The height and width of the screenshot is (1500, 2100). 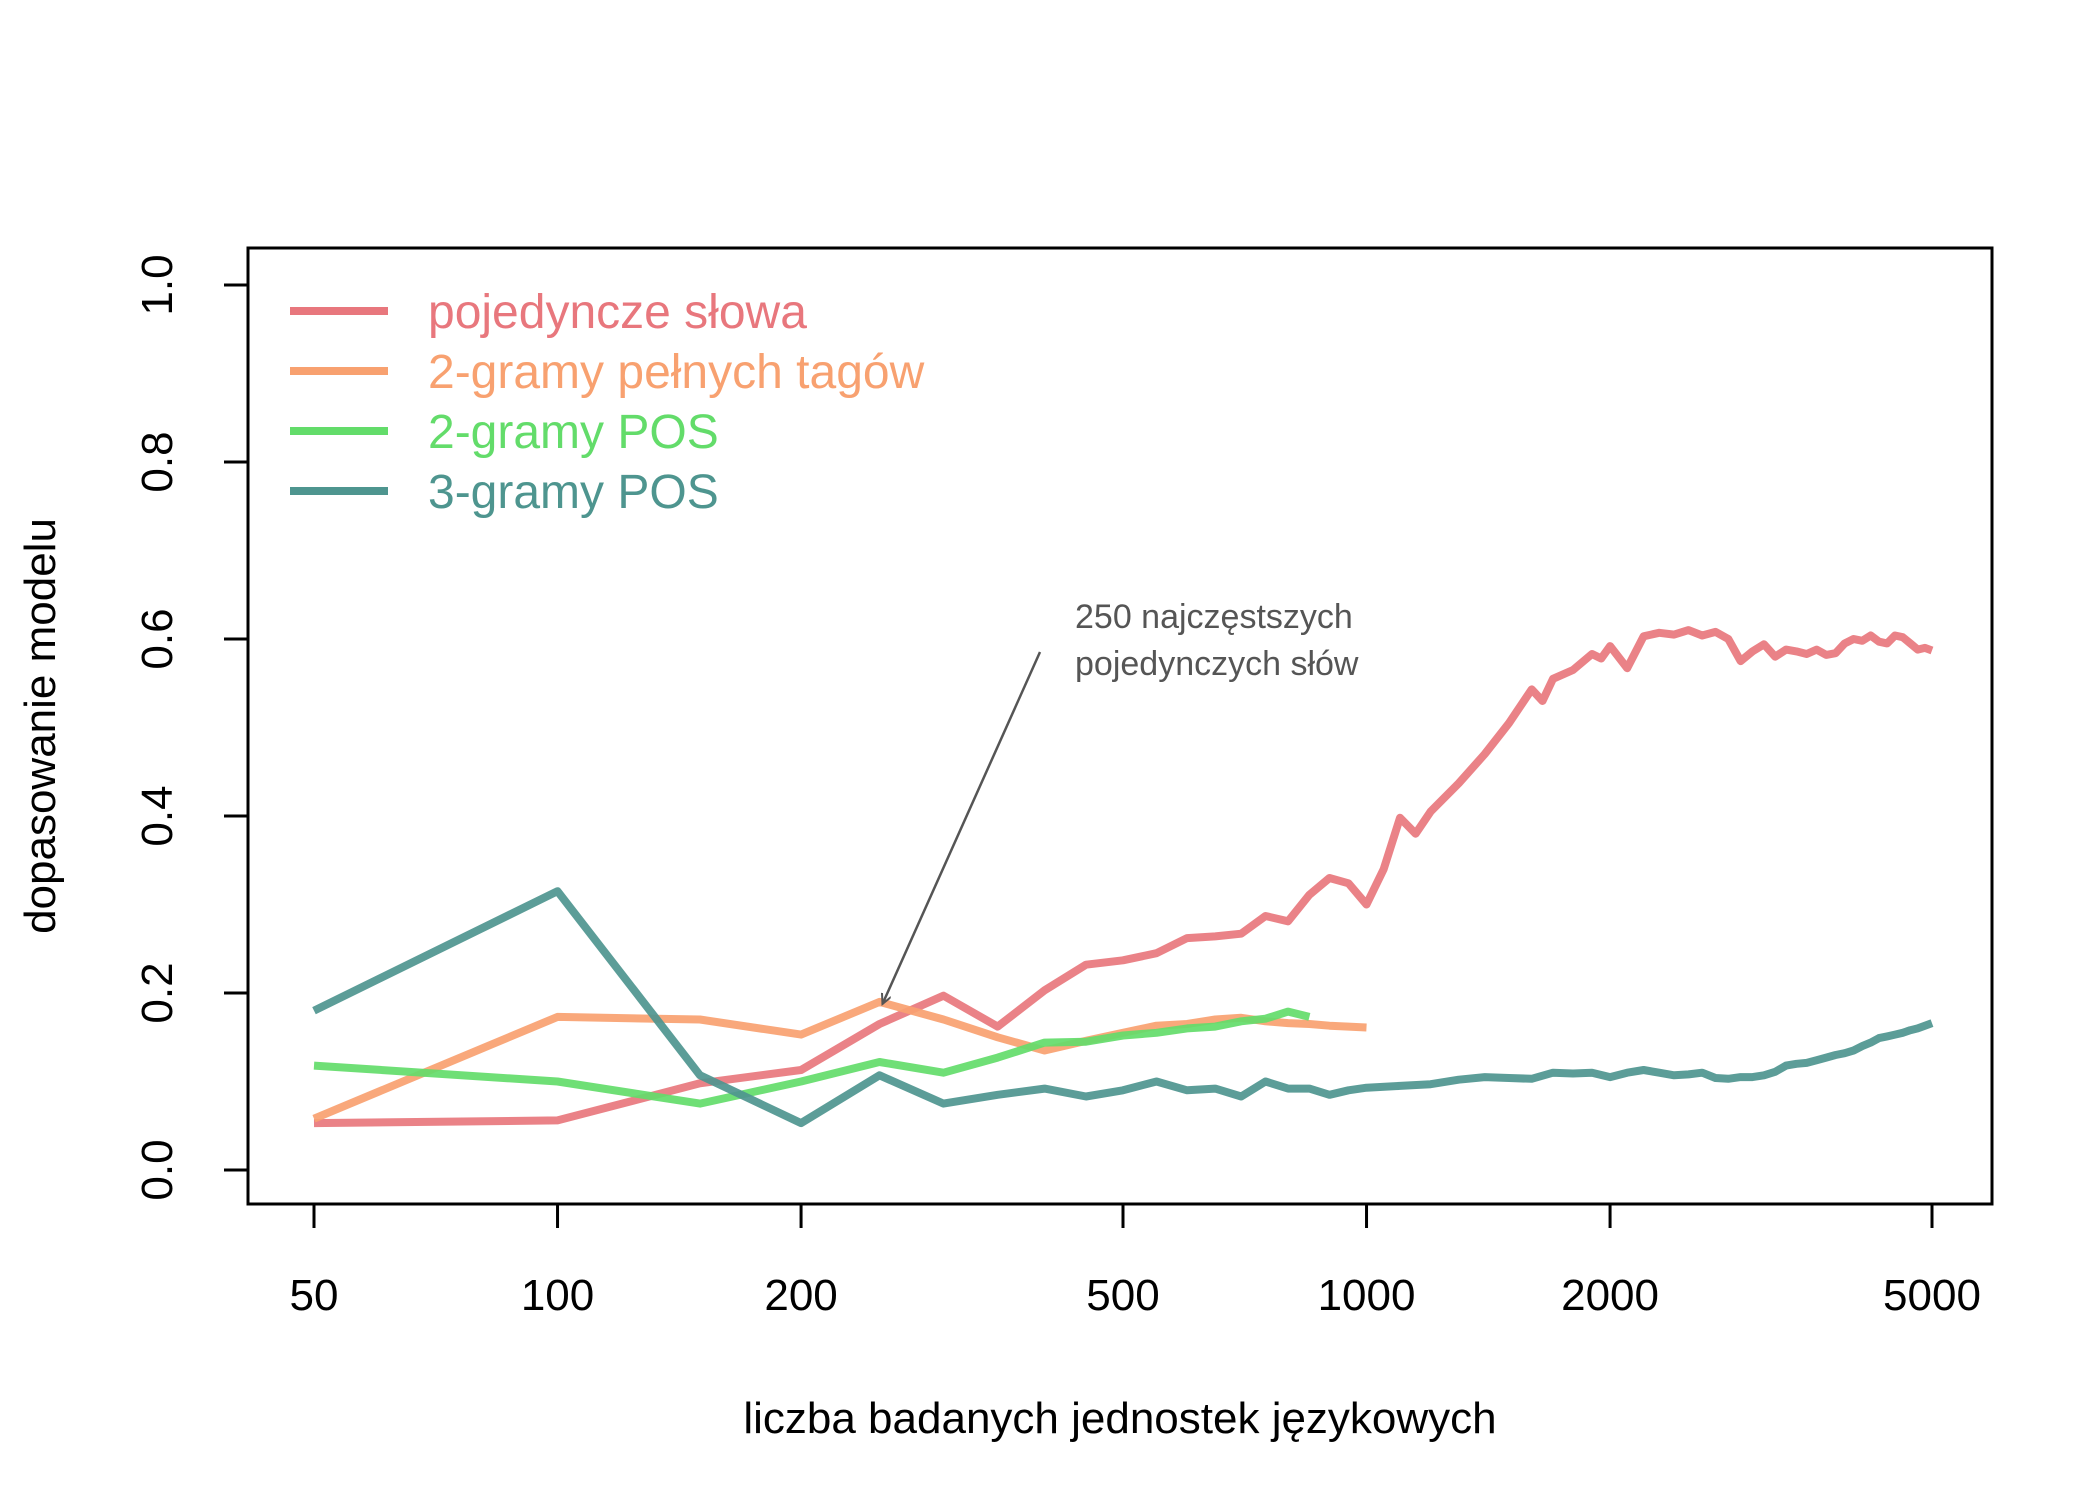 I want to click on y-tick-label: 0.8, so click(x=157, y=461).